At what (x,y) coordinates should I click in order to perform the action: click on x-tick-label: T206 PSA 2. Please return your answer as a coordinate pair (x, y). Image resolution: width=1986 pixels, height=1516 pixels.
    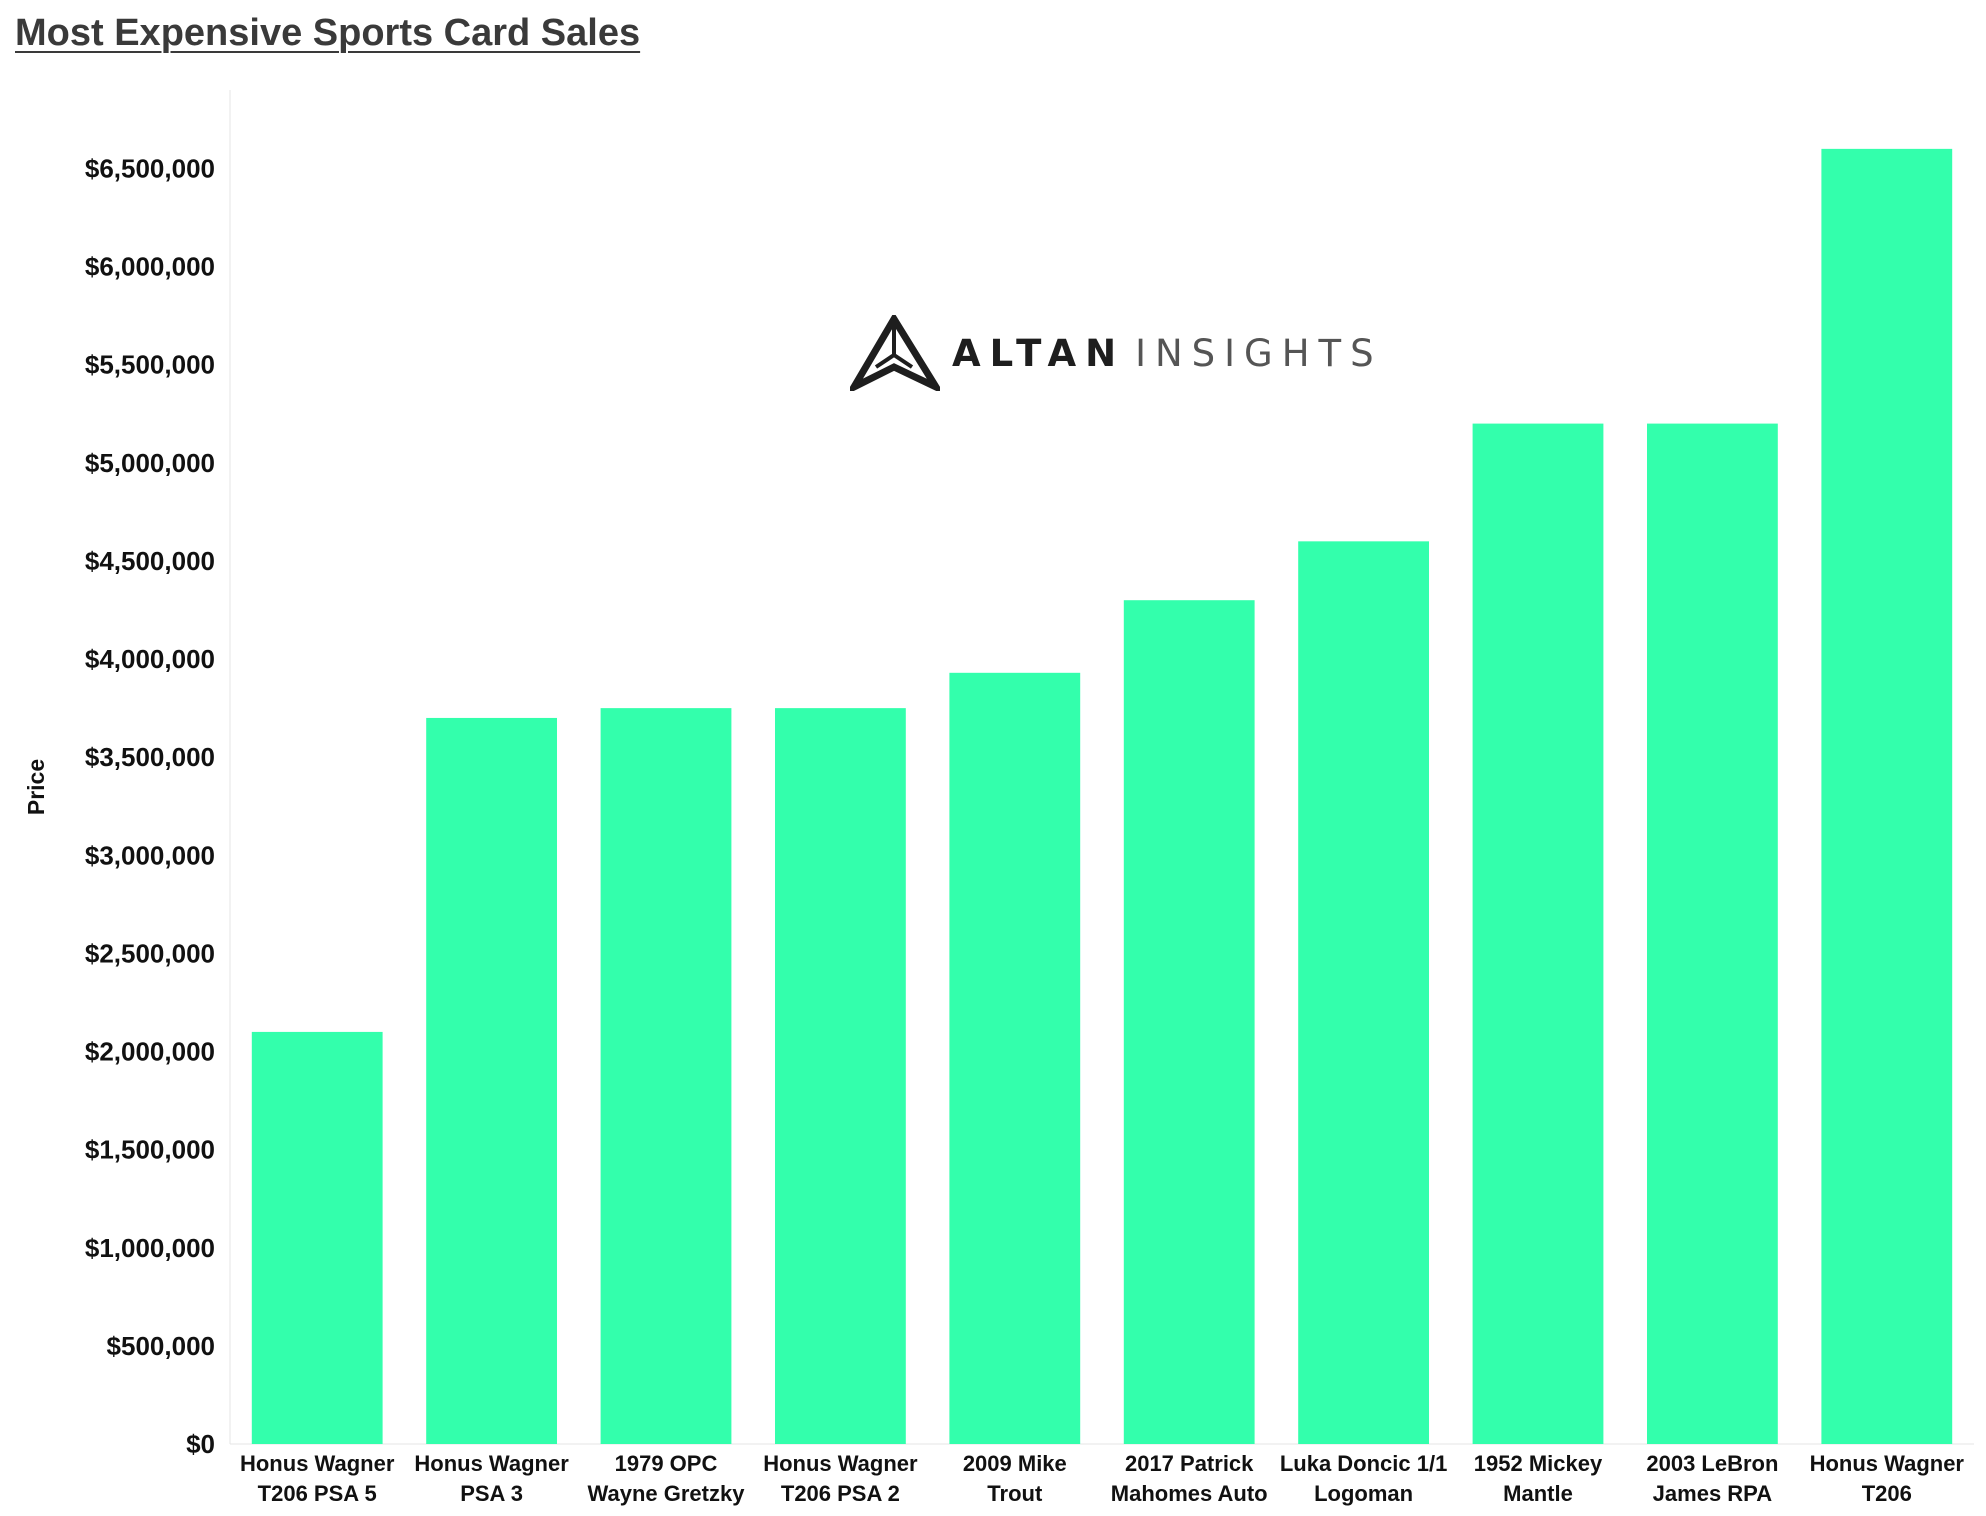
    Looking at the image, I should click on (840, 1493).